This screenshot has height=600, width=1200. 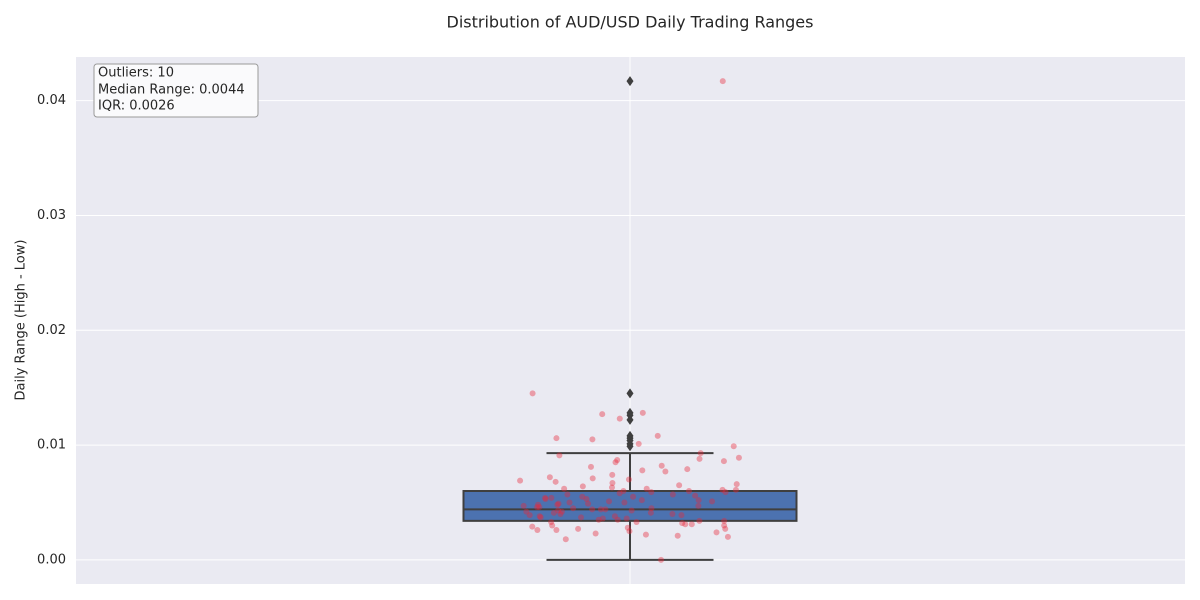 I want to click on y-tick-label: 0.03, so click(x=51, y=215).